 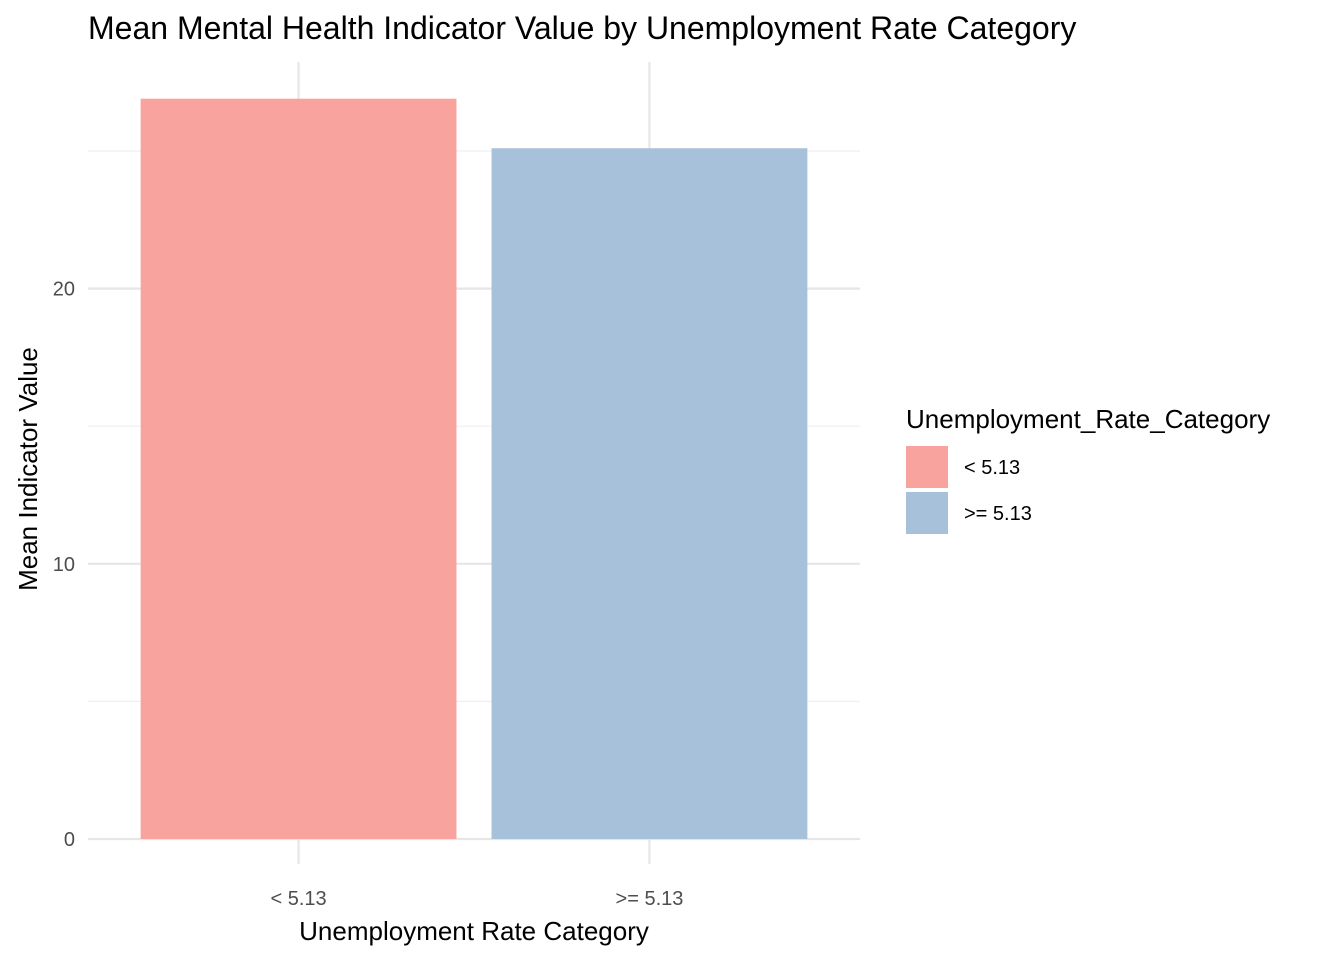 What do you see at coordinates (969, 490) in the screenshot?
I see `legend-items: < 5.13 >= 5.13` at bounding box center [969, 490].